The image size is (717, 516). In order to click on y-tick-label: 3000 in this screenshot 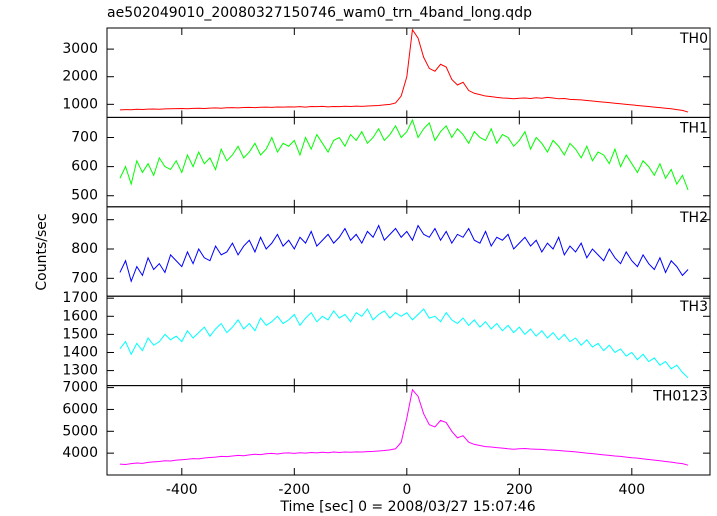, I will do `click(80, 49)`.